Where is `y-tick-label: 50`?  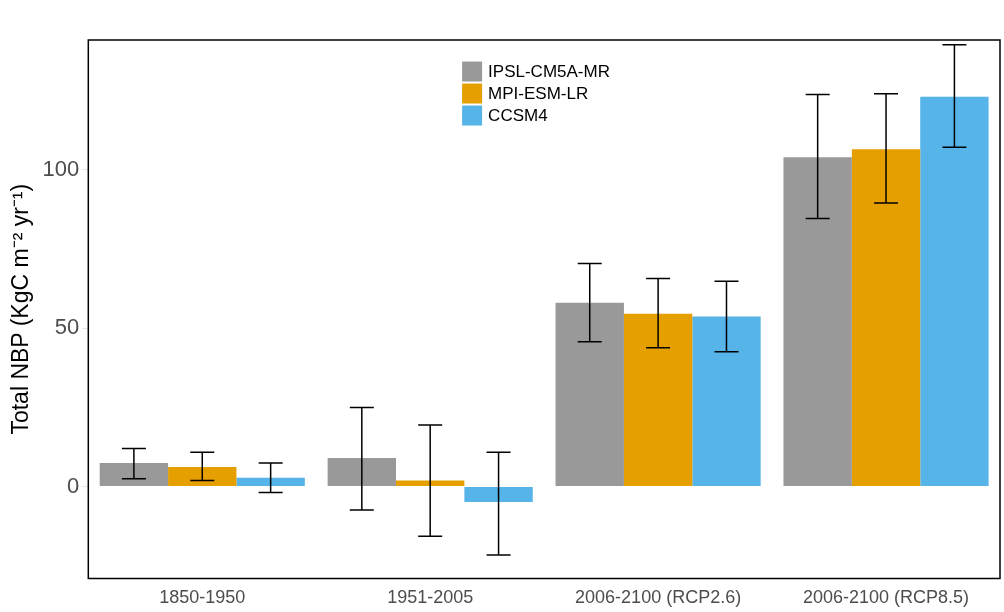 y-tick-label: 50 is located at coordinates (67, 327).